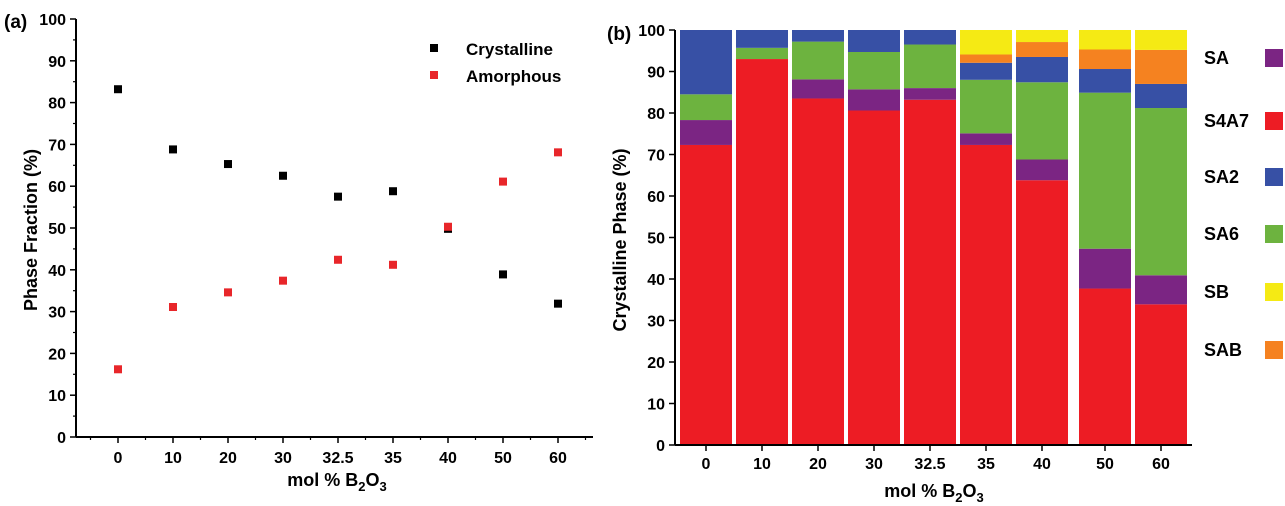  I want to click on panel-b-y-tick-label: 60, so click(656, 197).